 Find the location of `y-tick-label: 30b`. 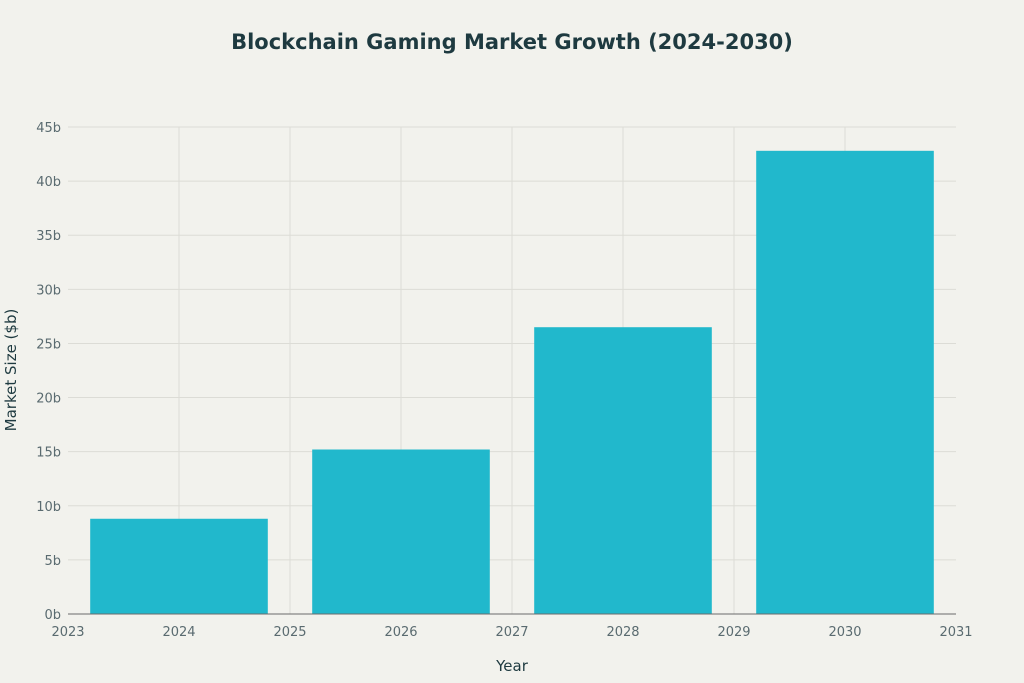

y-tick-label: 30b is located at coordinates (48, 290).